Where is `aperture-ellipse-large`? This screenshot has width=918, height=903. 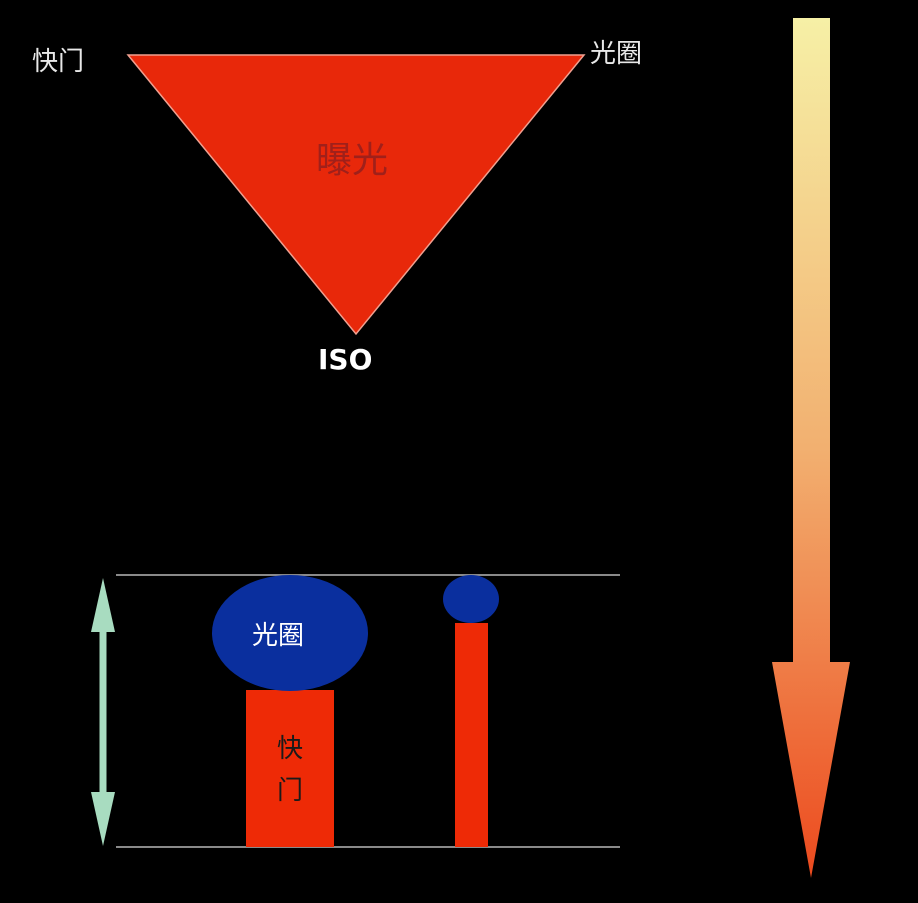
aperture-ellipse-large is located at coordinates (290, 633).